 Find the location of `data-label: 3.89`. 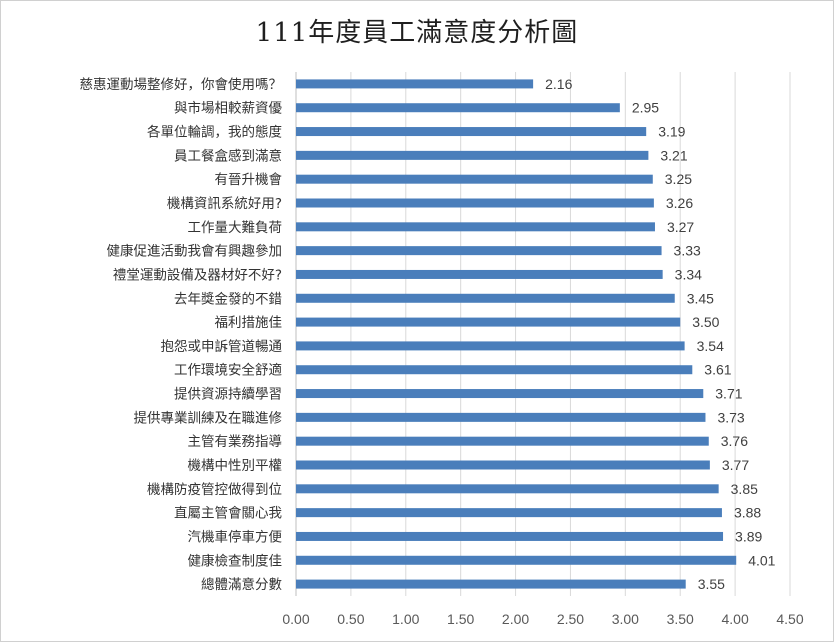

data-label: 3.89 is located at coordinates (748, 536).